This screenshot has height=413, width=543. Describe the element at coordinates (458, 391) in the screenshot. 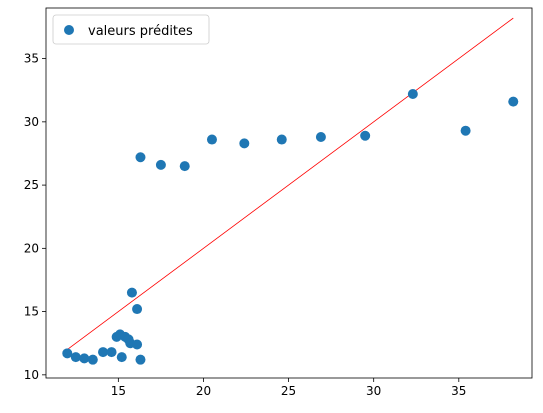

I see `x-tick-label-35: 35` at that location.